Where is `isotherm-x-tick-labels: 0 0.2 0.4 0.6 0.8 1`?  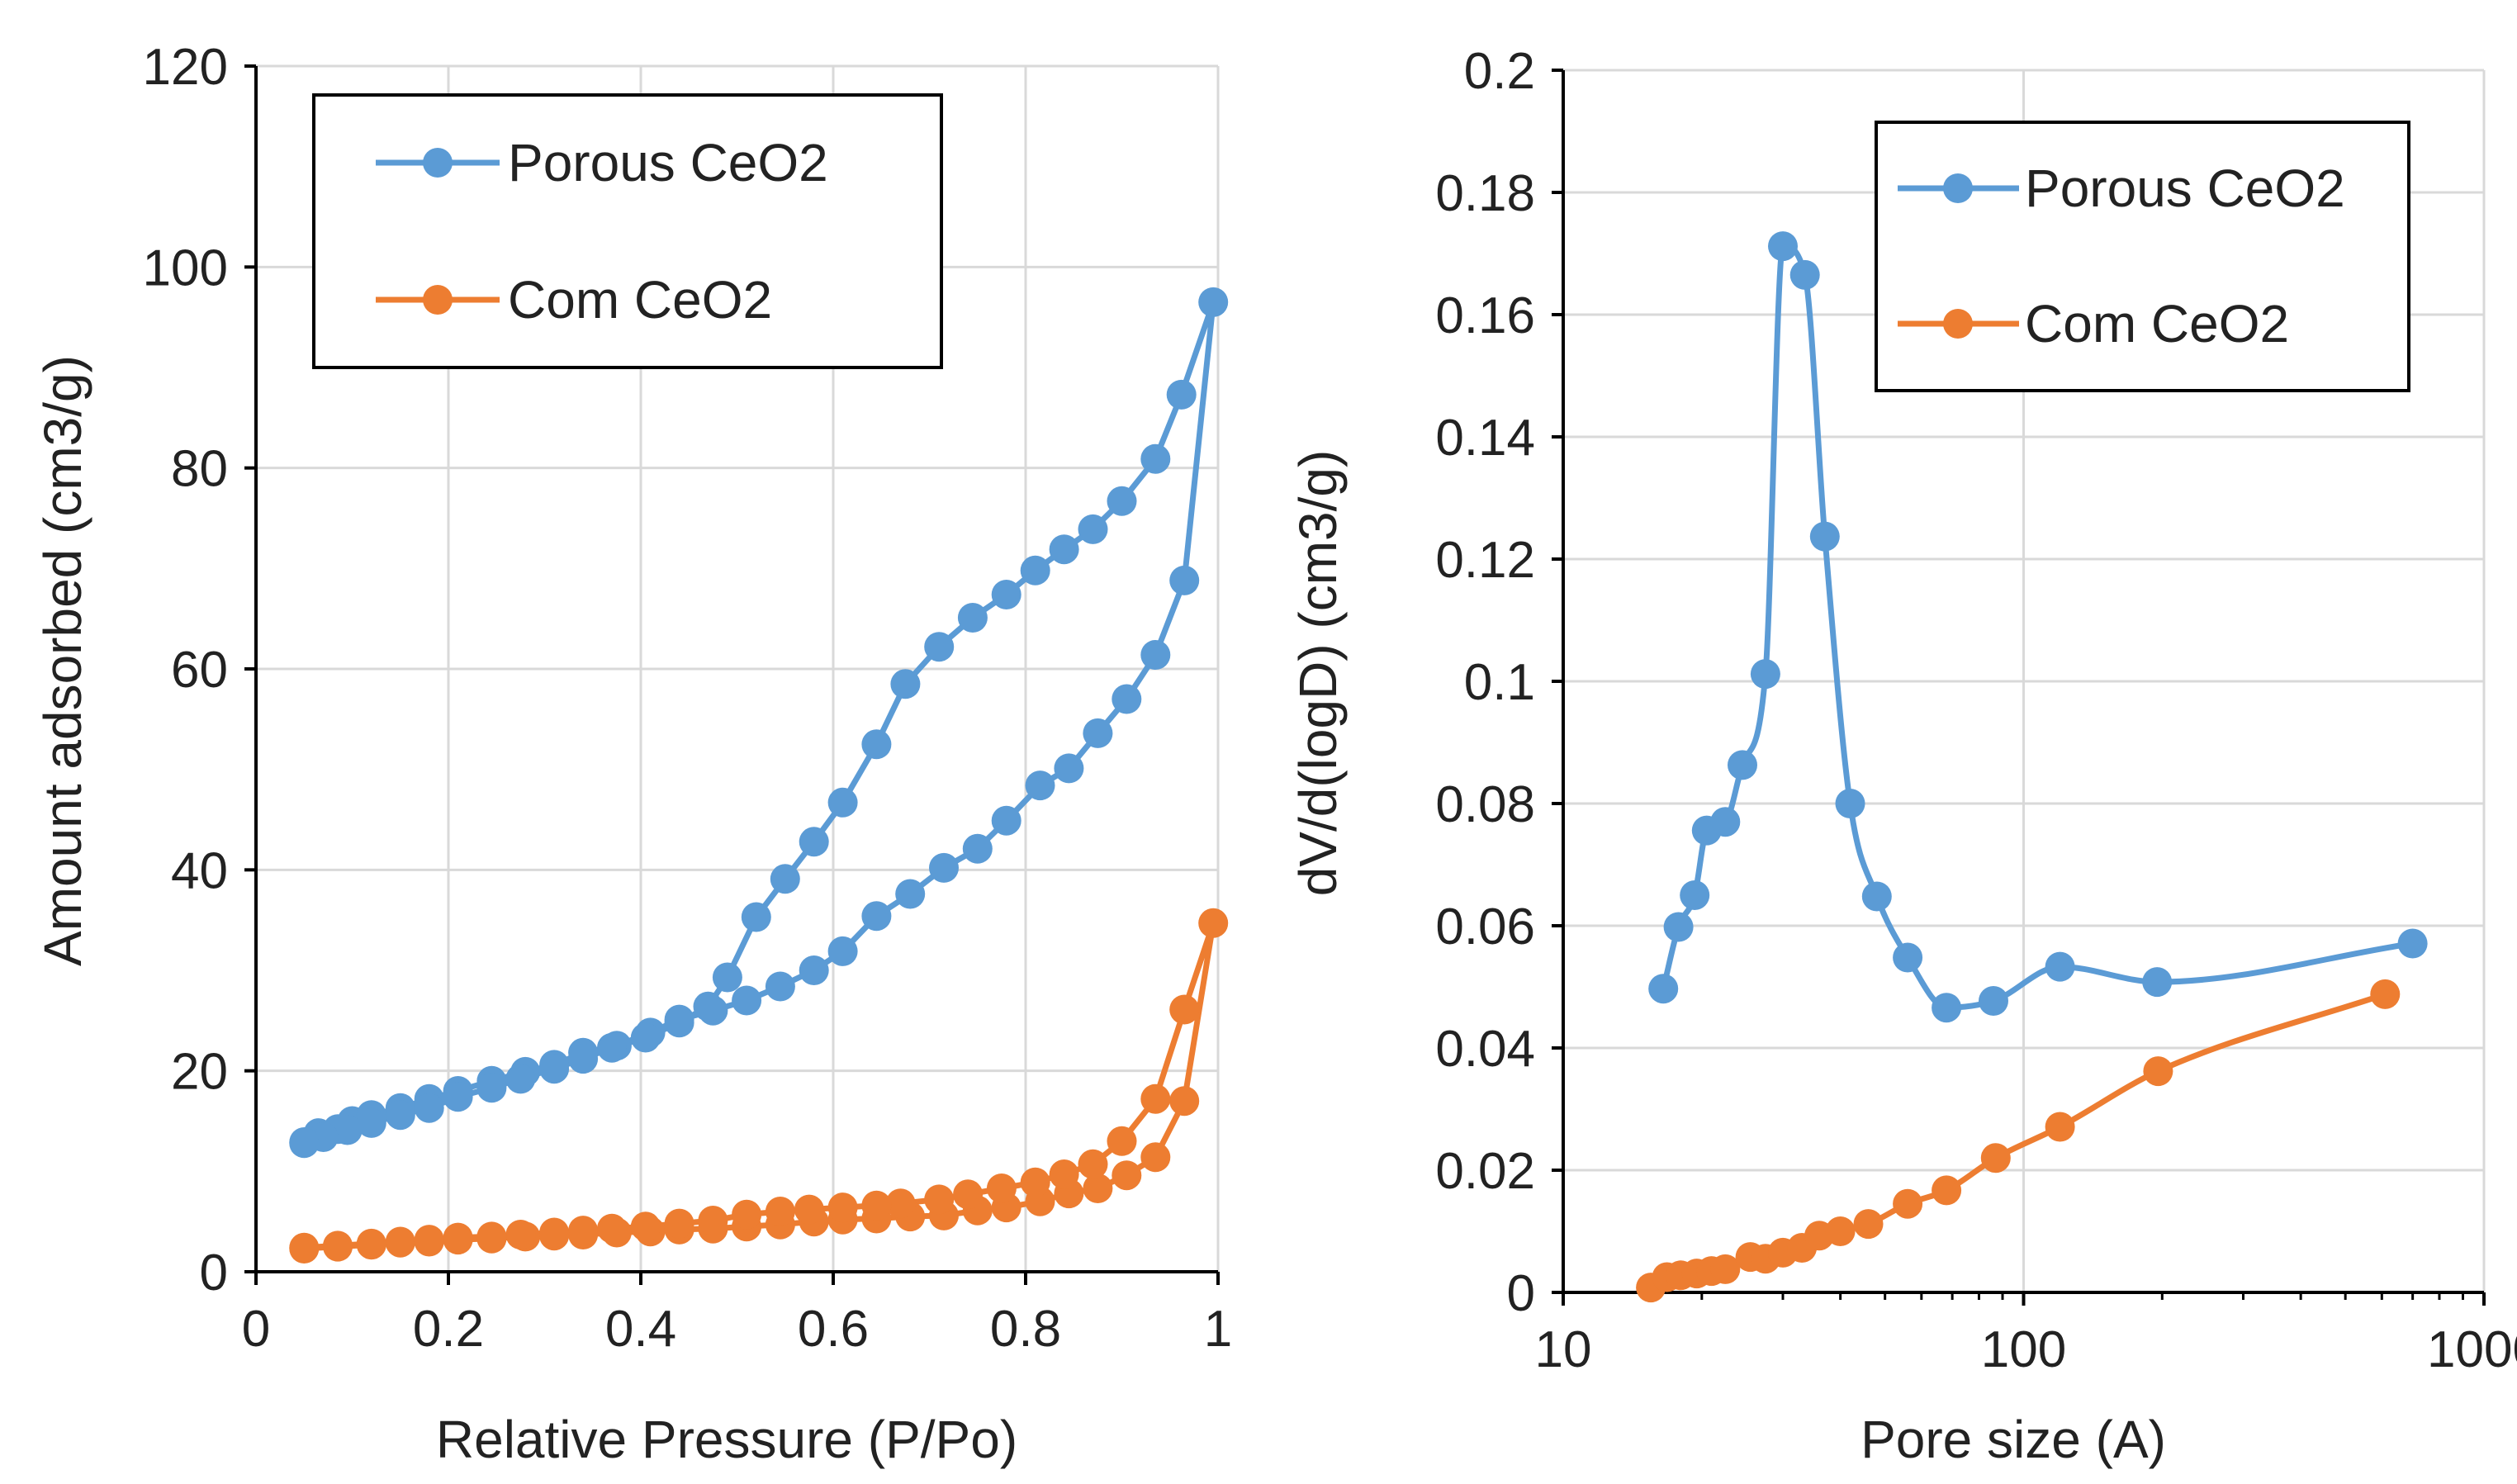
isotherm-x-tick-labels: 0 0.2 0.4 0.6 0.8 1 is located at coordinates (737, 1329).